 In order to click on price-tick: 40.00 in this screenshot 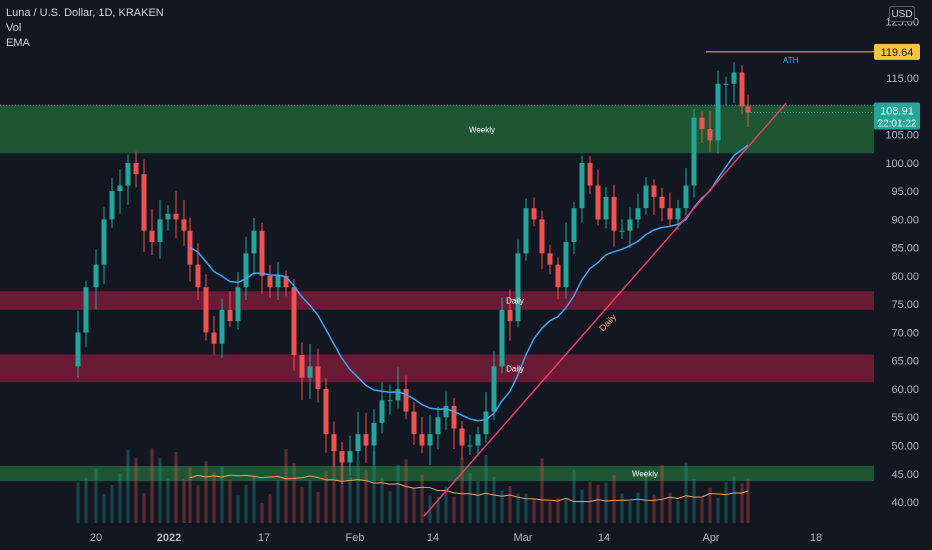, I will do `click(905, 503)`.